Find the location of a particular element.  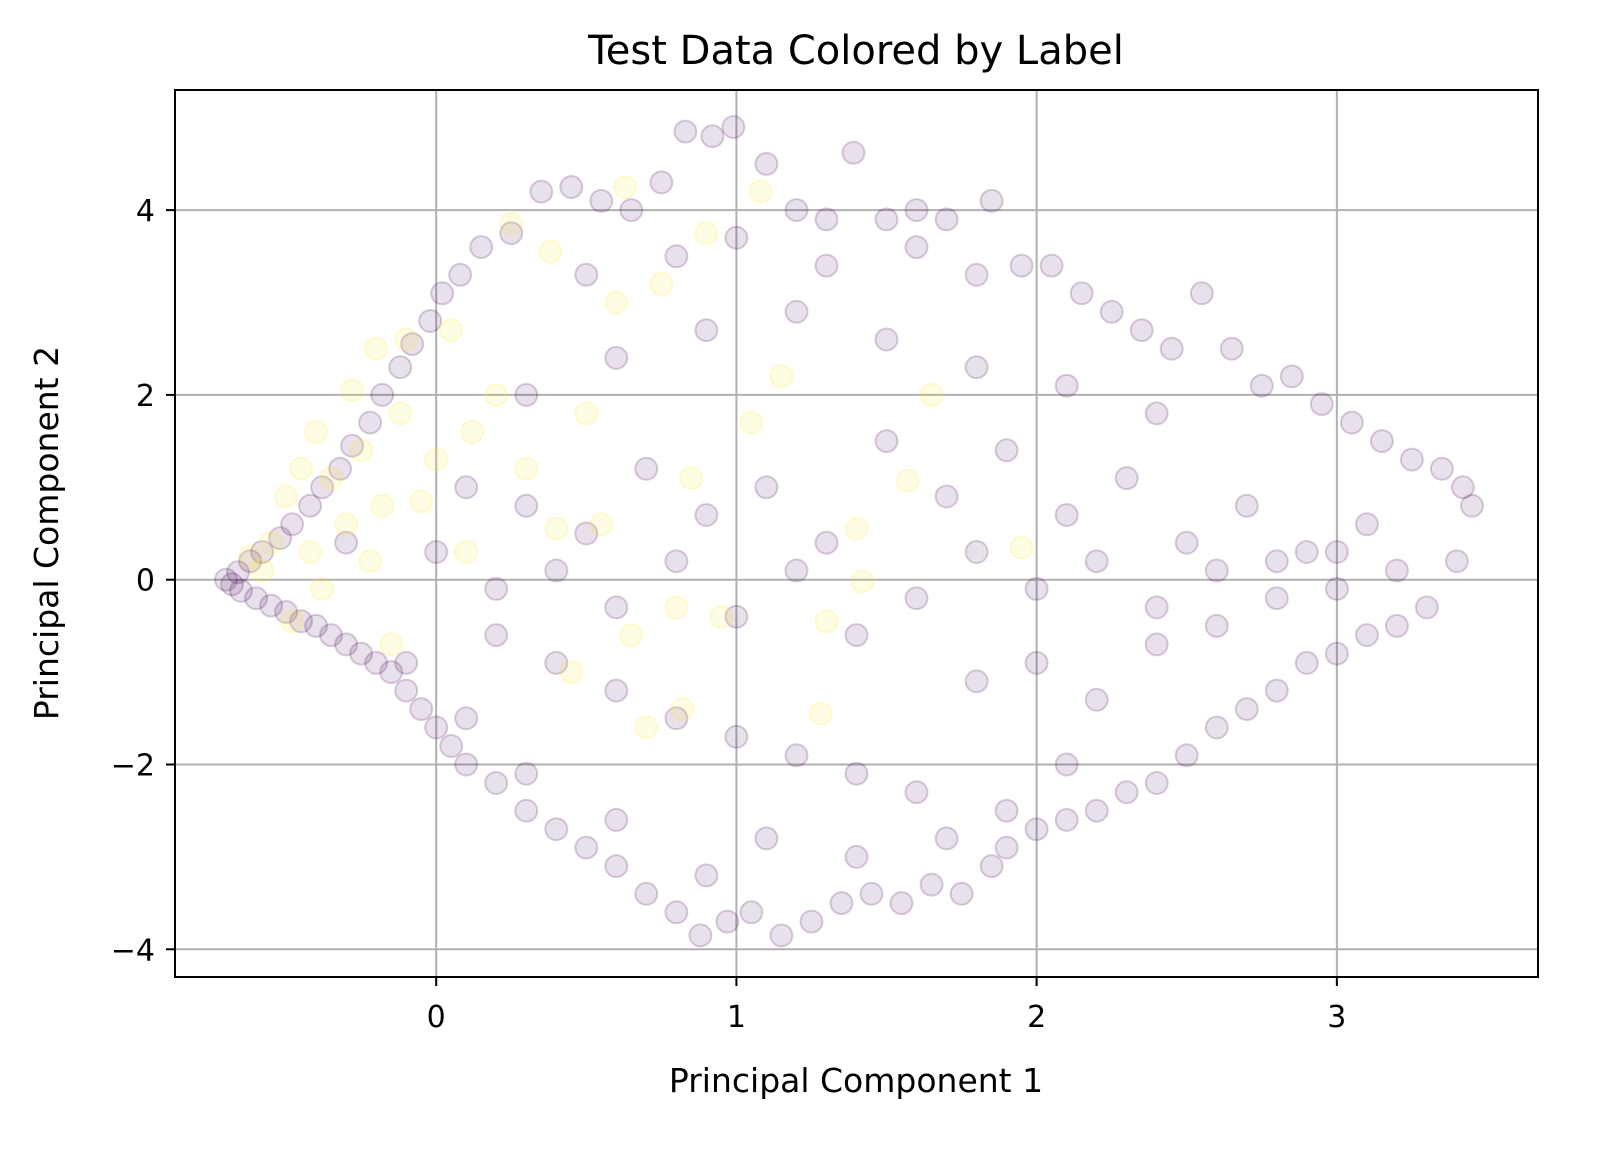

y-tick-label: −4 is located at coordinates (133, 950).